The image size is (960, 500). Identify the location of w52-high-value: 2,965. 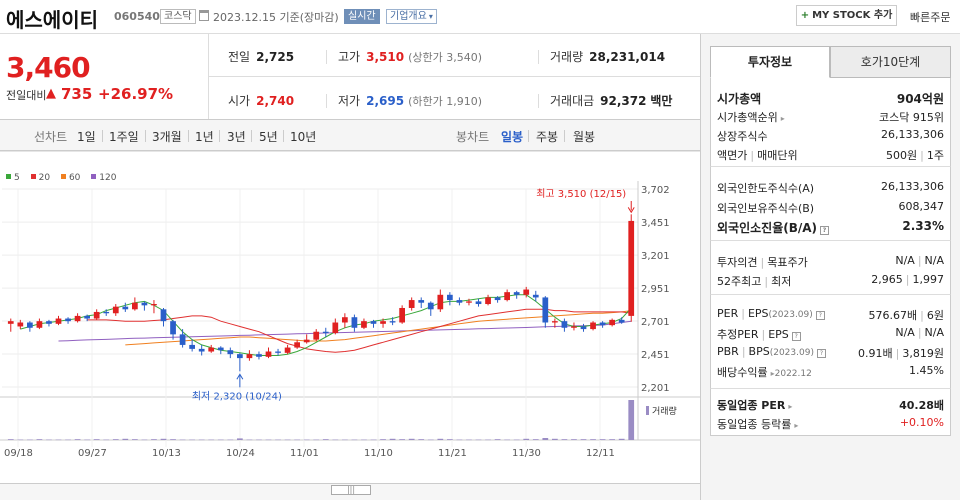
(887, 279).